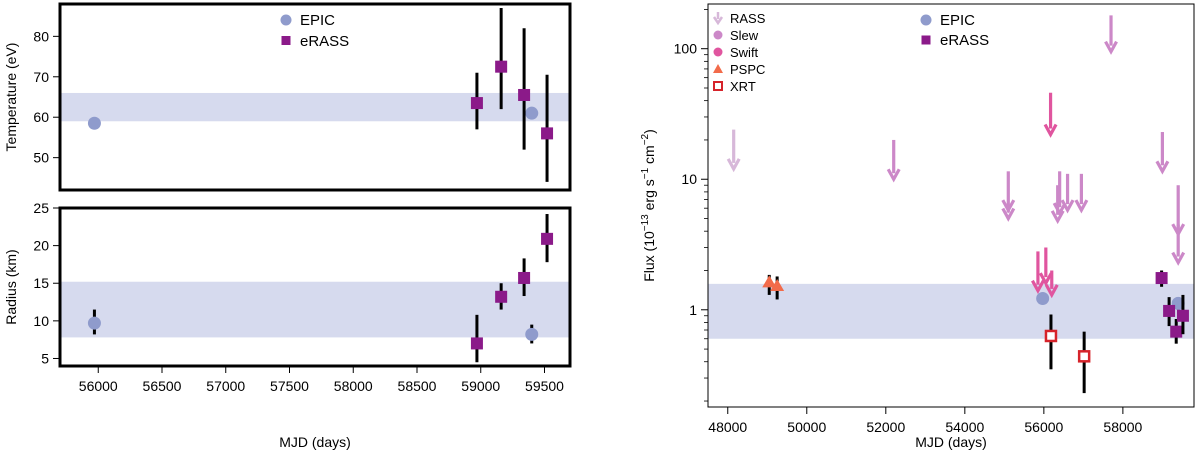 The image size is (1200, 458). I want to click on rass-upper-limit, so click(733, 151).